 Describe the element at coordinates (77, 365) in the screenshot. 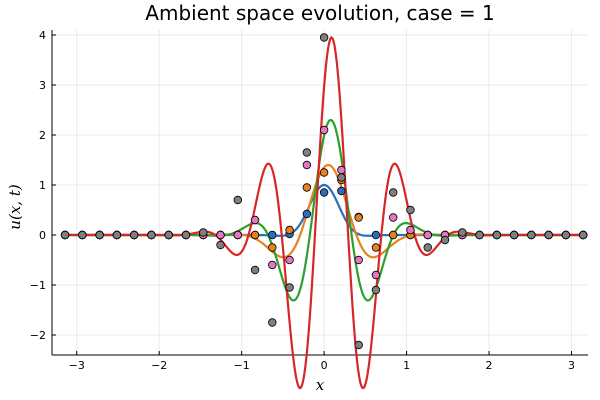

I see `x-tick-label: −3` at that location.